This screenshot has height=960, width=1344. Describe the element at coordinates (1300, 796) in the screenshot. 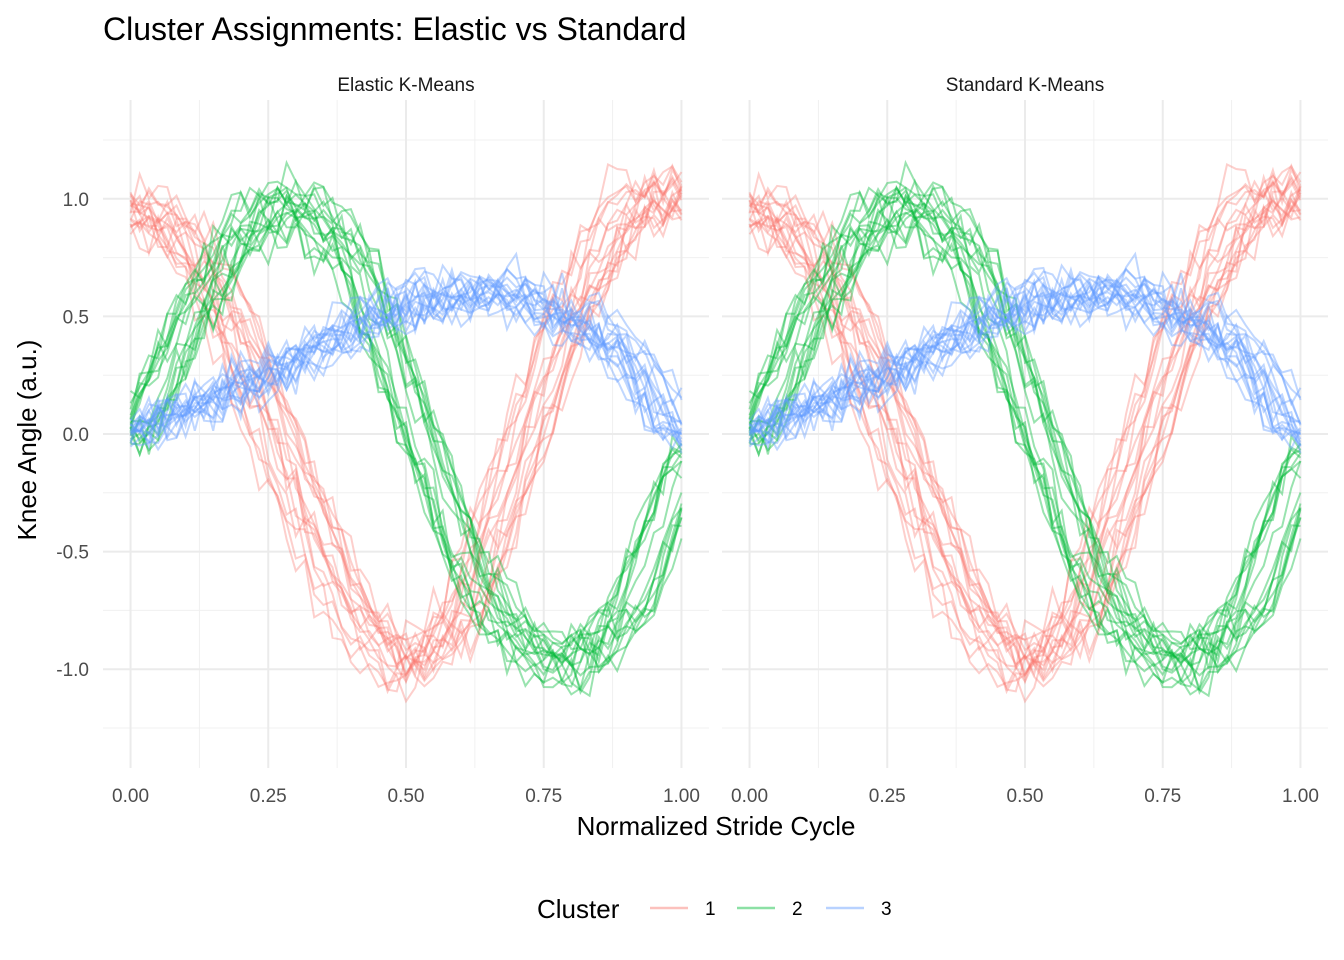

I see `x-tick-label: 1.00` at that location.